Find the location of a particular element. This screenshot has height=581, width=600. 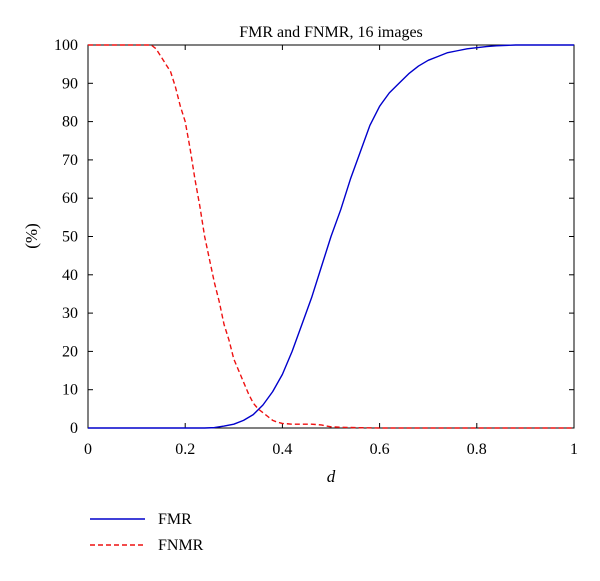

x-tick-label-0-4: 0.4 is located at coordinates (282, 449).